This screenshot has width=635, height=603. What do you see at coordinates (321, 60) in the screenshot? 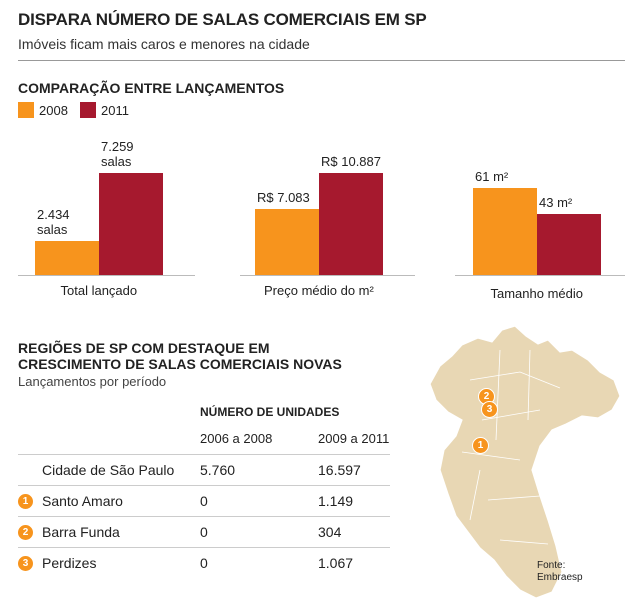
I see `divider` at bounding box center [321, 60].